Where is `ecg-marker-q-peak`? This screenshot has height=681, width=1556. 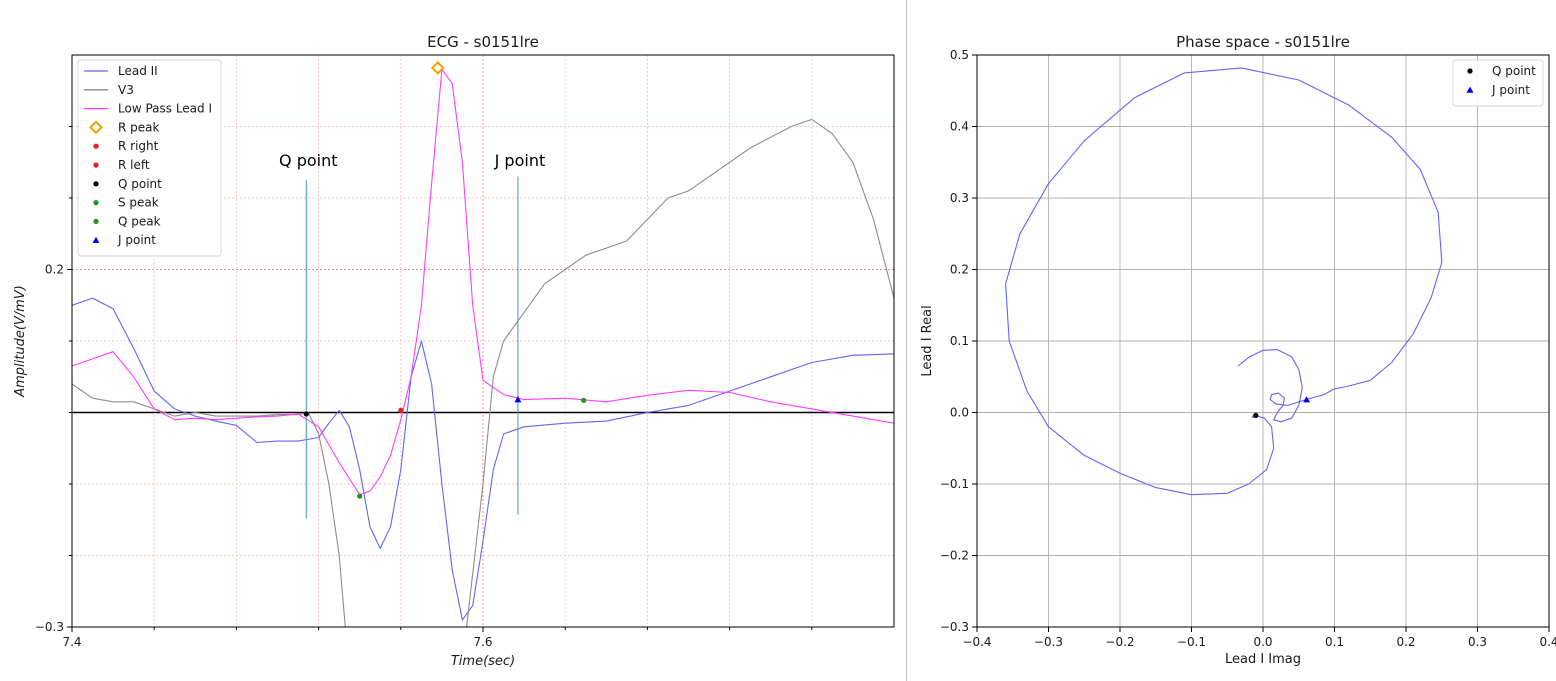 ecg-marker-q-peak is located at coordinates (360, 496).